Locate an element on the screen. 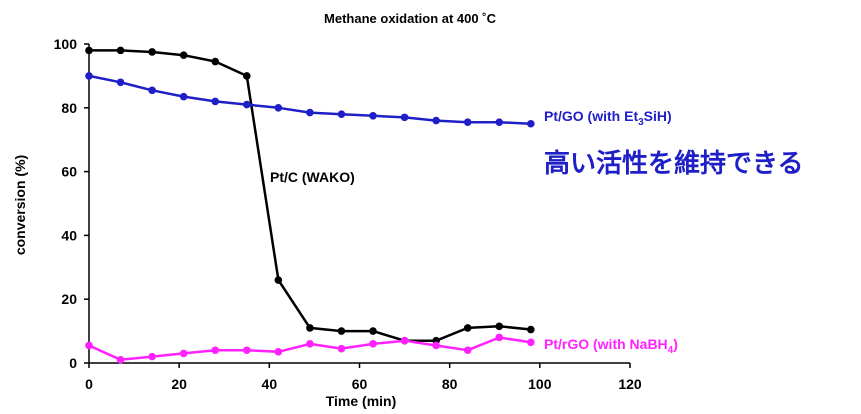 The height and width of the screenshot is (414, 861). y-tick-label: 60 is located at coordinates (69, 172).